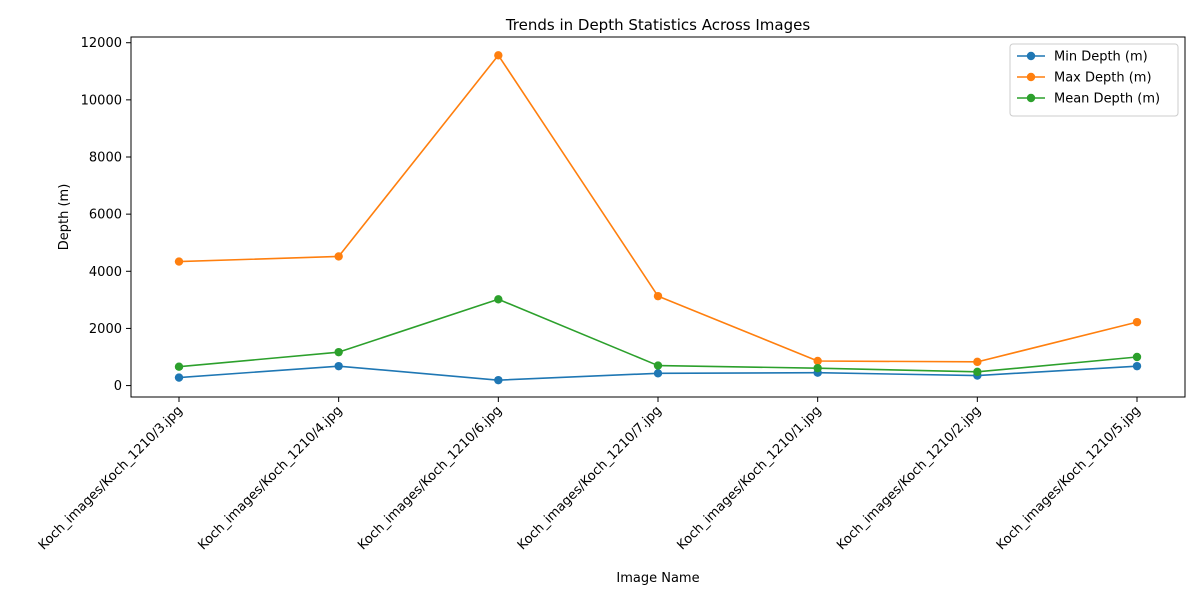 Image resolution: width=1200 pixels, height=600 pixels. What do you see at coordinates (1069, 478) in the screenshot?
I see `x-tick-label: Koch_images/Koch_1210/5.jpg` at bounding box center [1069, 478].